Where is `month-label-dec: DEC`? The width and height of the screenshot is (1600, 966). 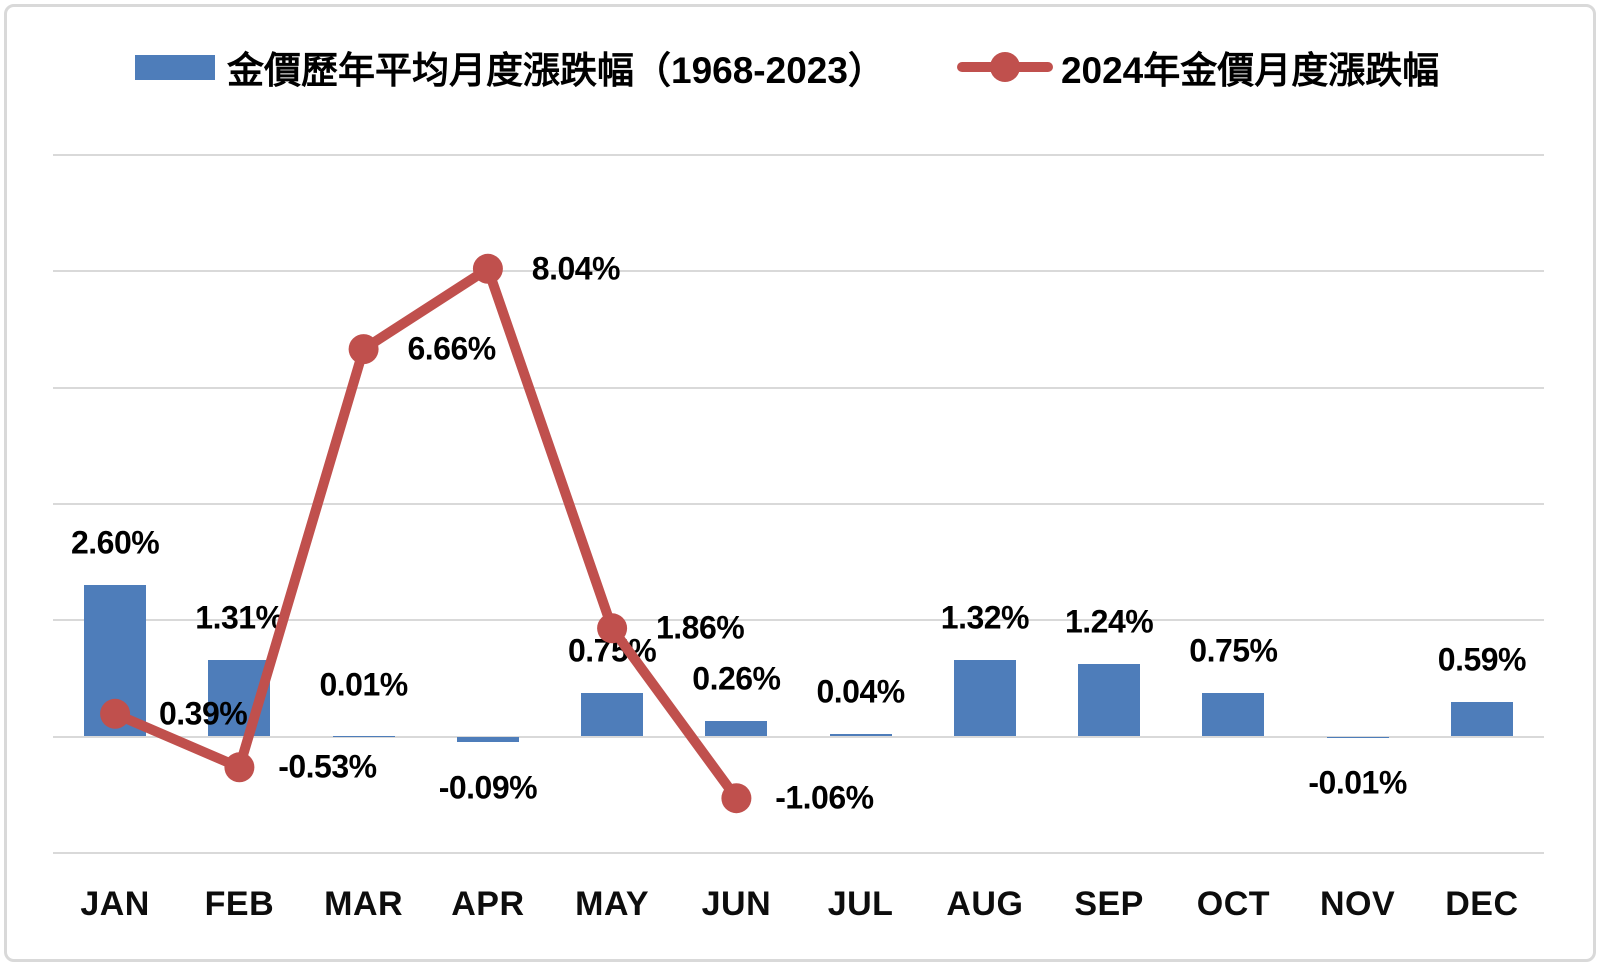
month-label-dec: DEC is located at coordinates (1482, 904).